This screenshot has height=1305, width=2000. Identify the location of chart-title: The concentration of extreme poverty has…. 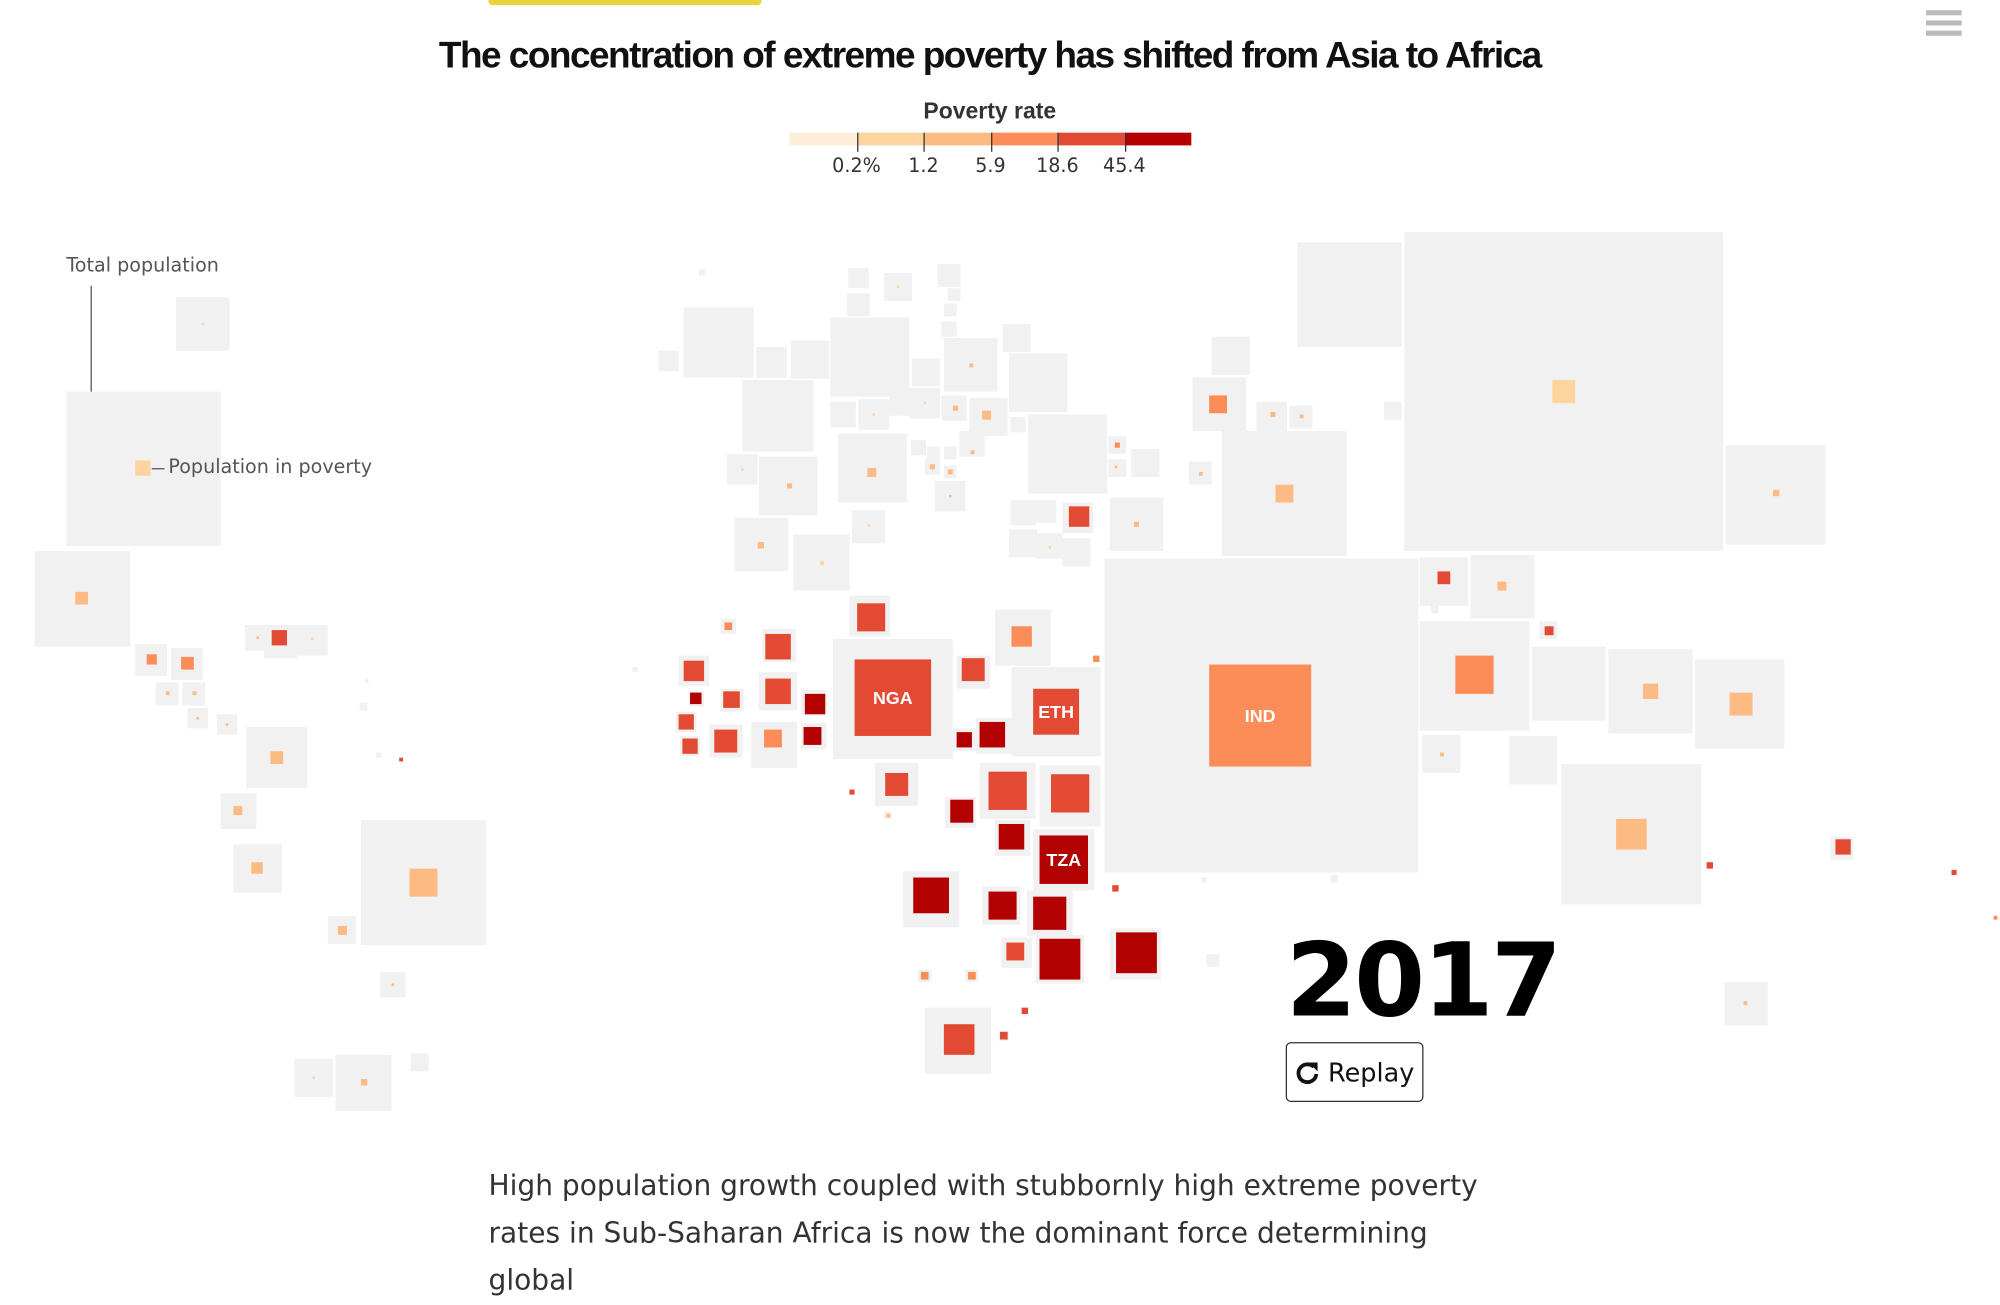
(990, 56).